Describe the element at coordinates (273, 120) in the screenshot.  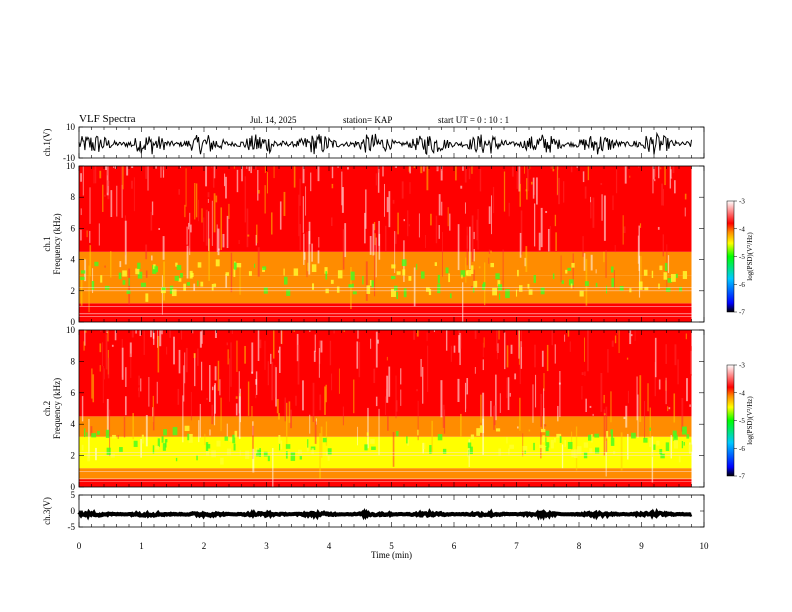
I see `date-label: Jul. 14, 2025` at that location.